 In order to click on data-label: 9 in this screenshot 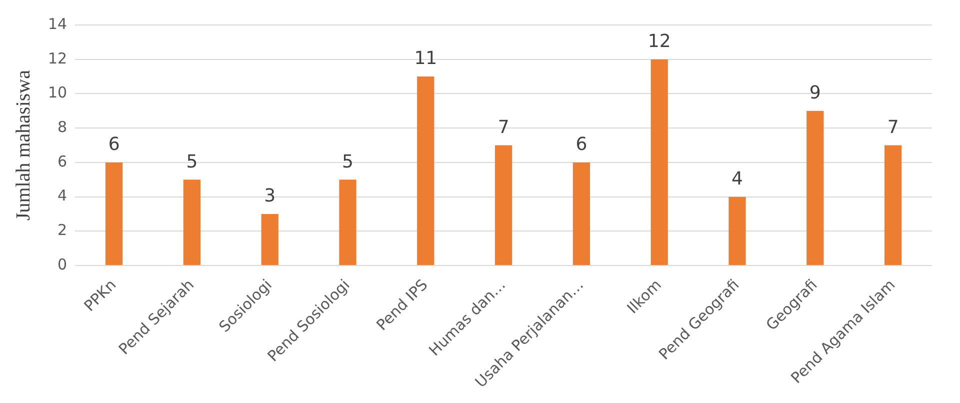, I will do `click(815, 93)`.